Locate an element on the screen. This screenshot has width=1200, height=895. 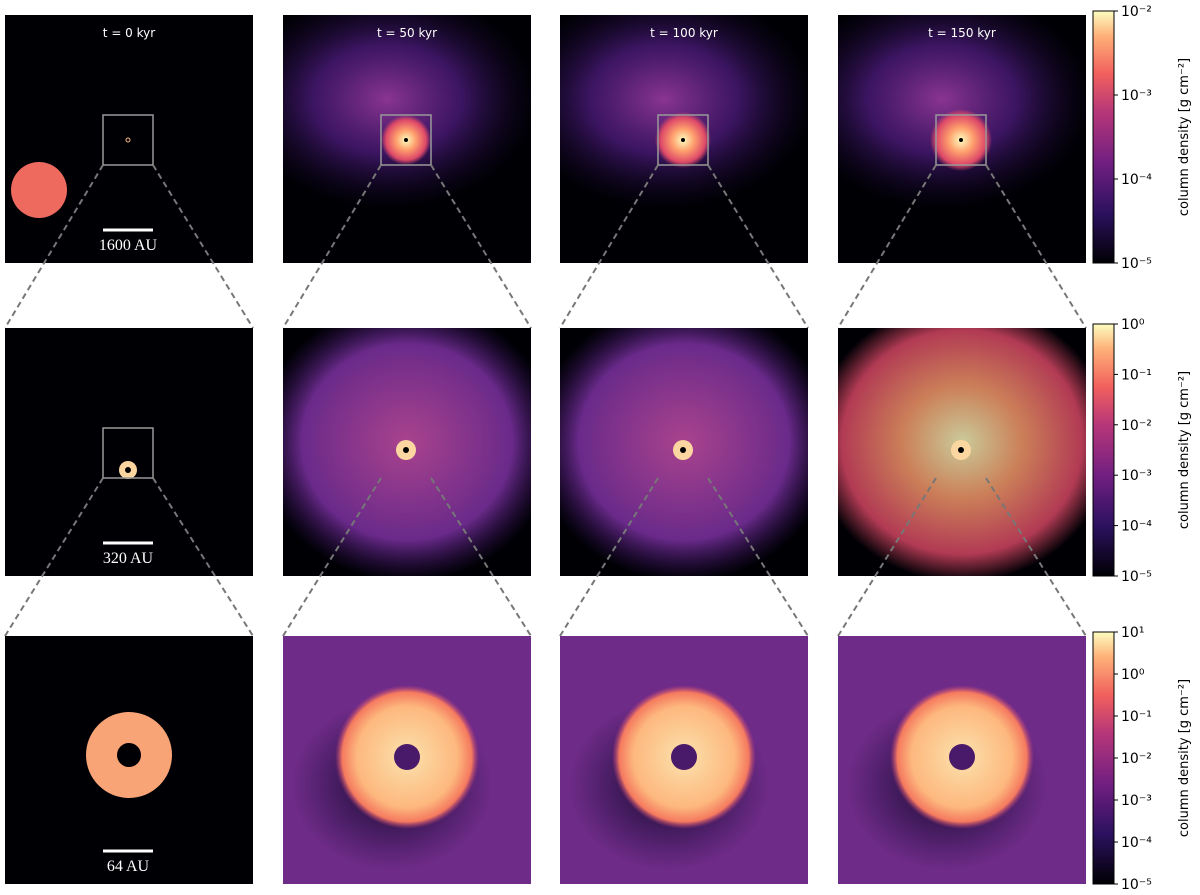
core-ring is located at coordinates (128, 140).